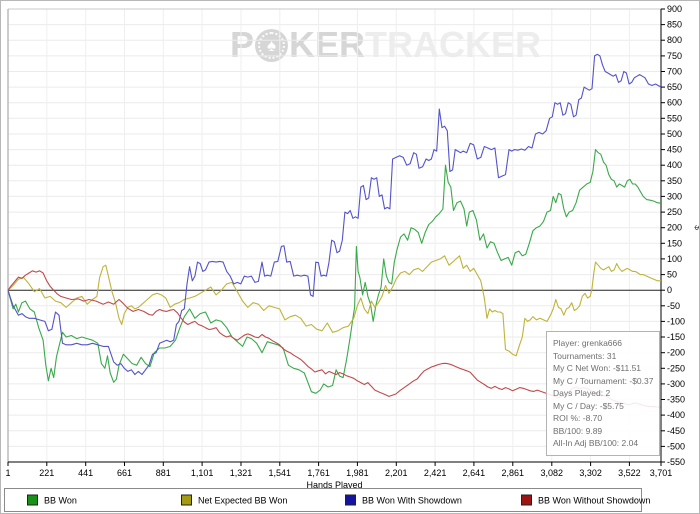  What do you see at coordinates (676, 415) in the screenshot?
I see `y-tick-label: -400` at bounding box center [676, 415].